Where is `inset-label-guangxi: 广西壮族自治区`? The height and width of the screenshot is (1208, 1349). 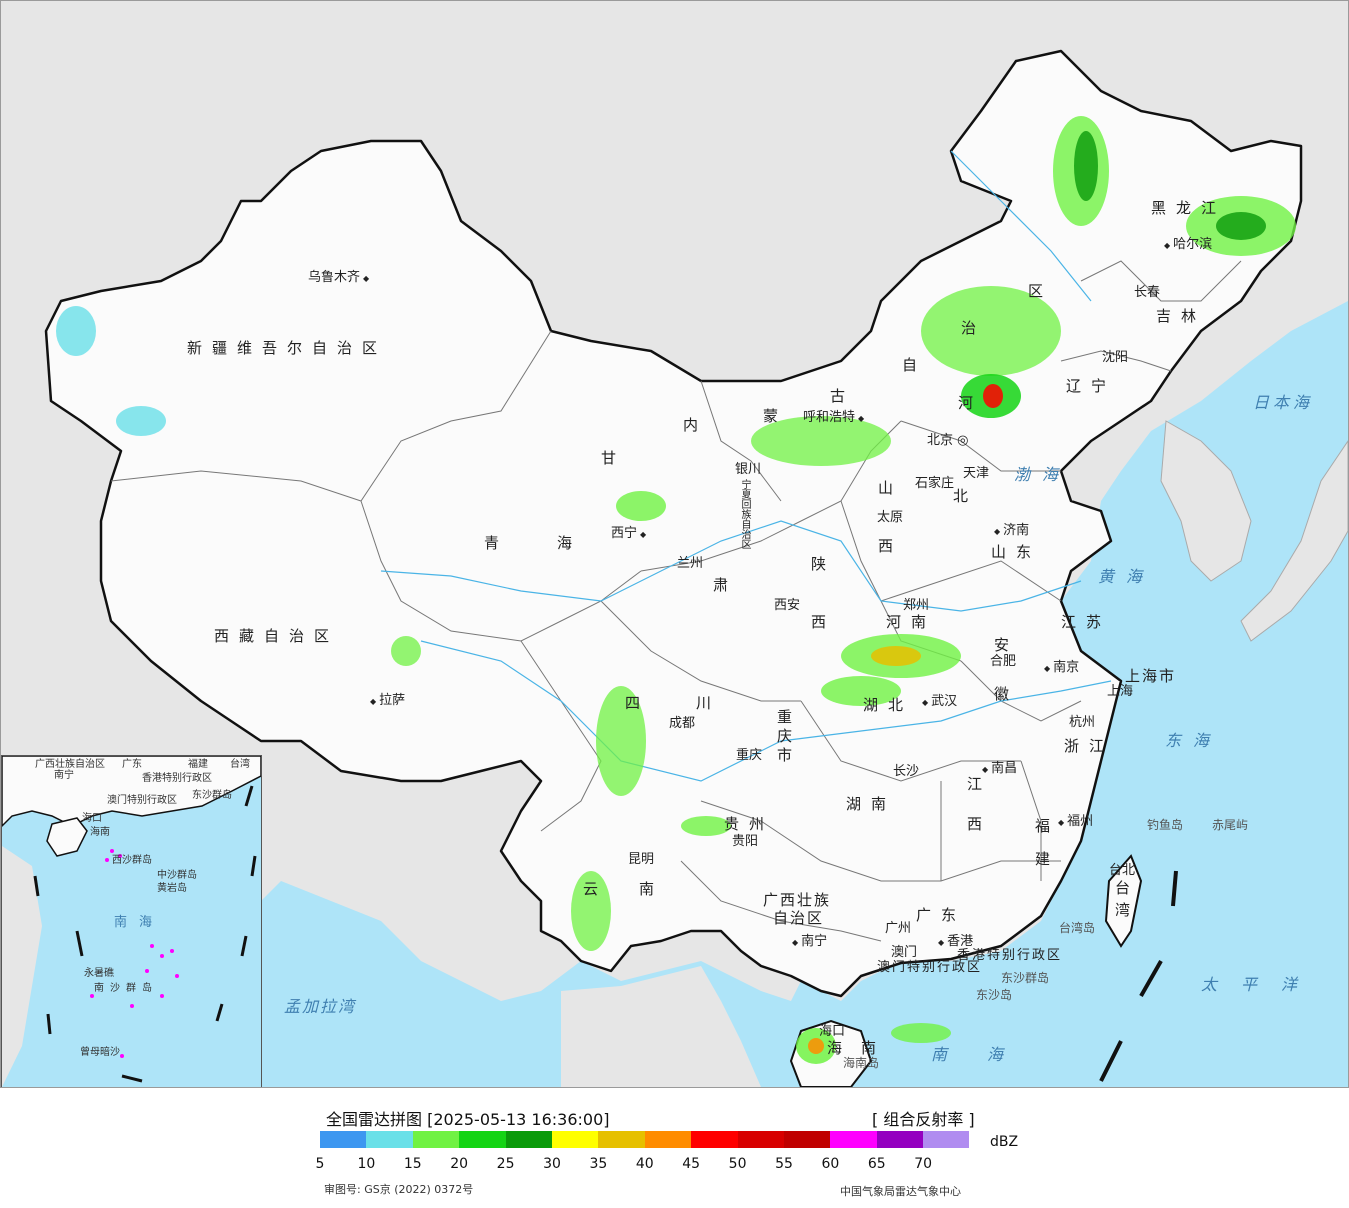 inset-label-guangxi: 广西壮族自治区 is located at coordinates (70, 764).